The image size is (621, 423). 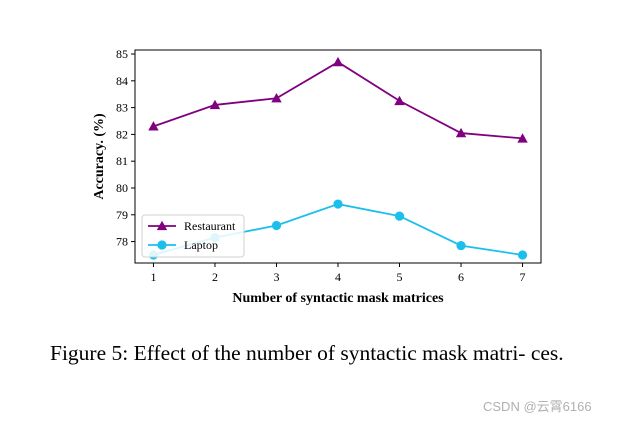 I want to click on x-tick-label: 5, so click(x=400, y=277).